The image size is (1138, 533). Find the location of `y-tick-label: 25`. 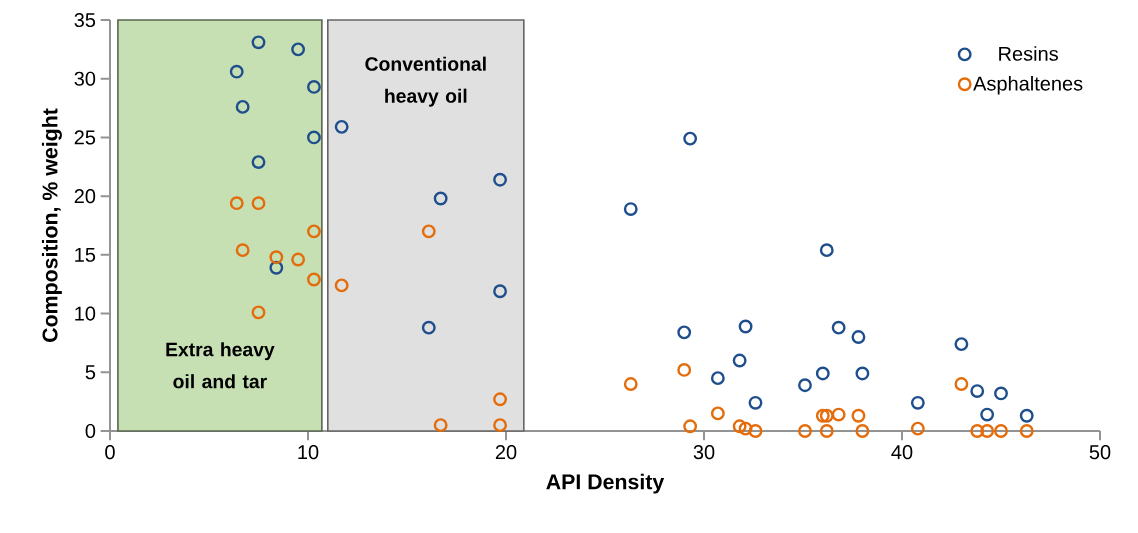

y-tick-label: 25 is located at coordinates (85, 137).